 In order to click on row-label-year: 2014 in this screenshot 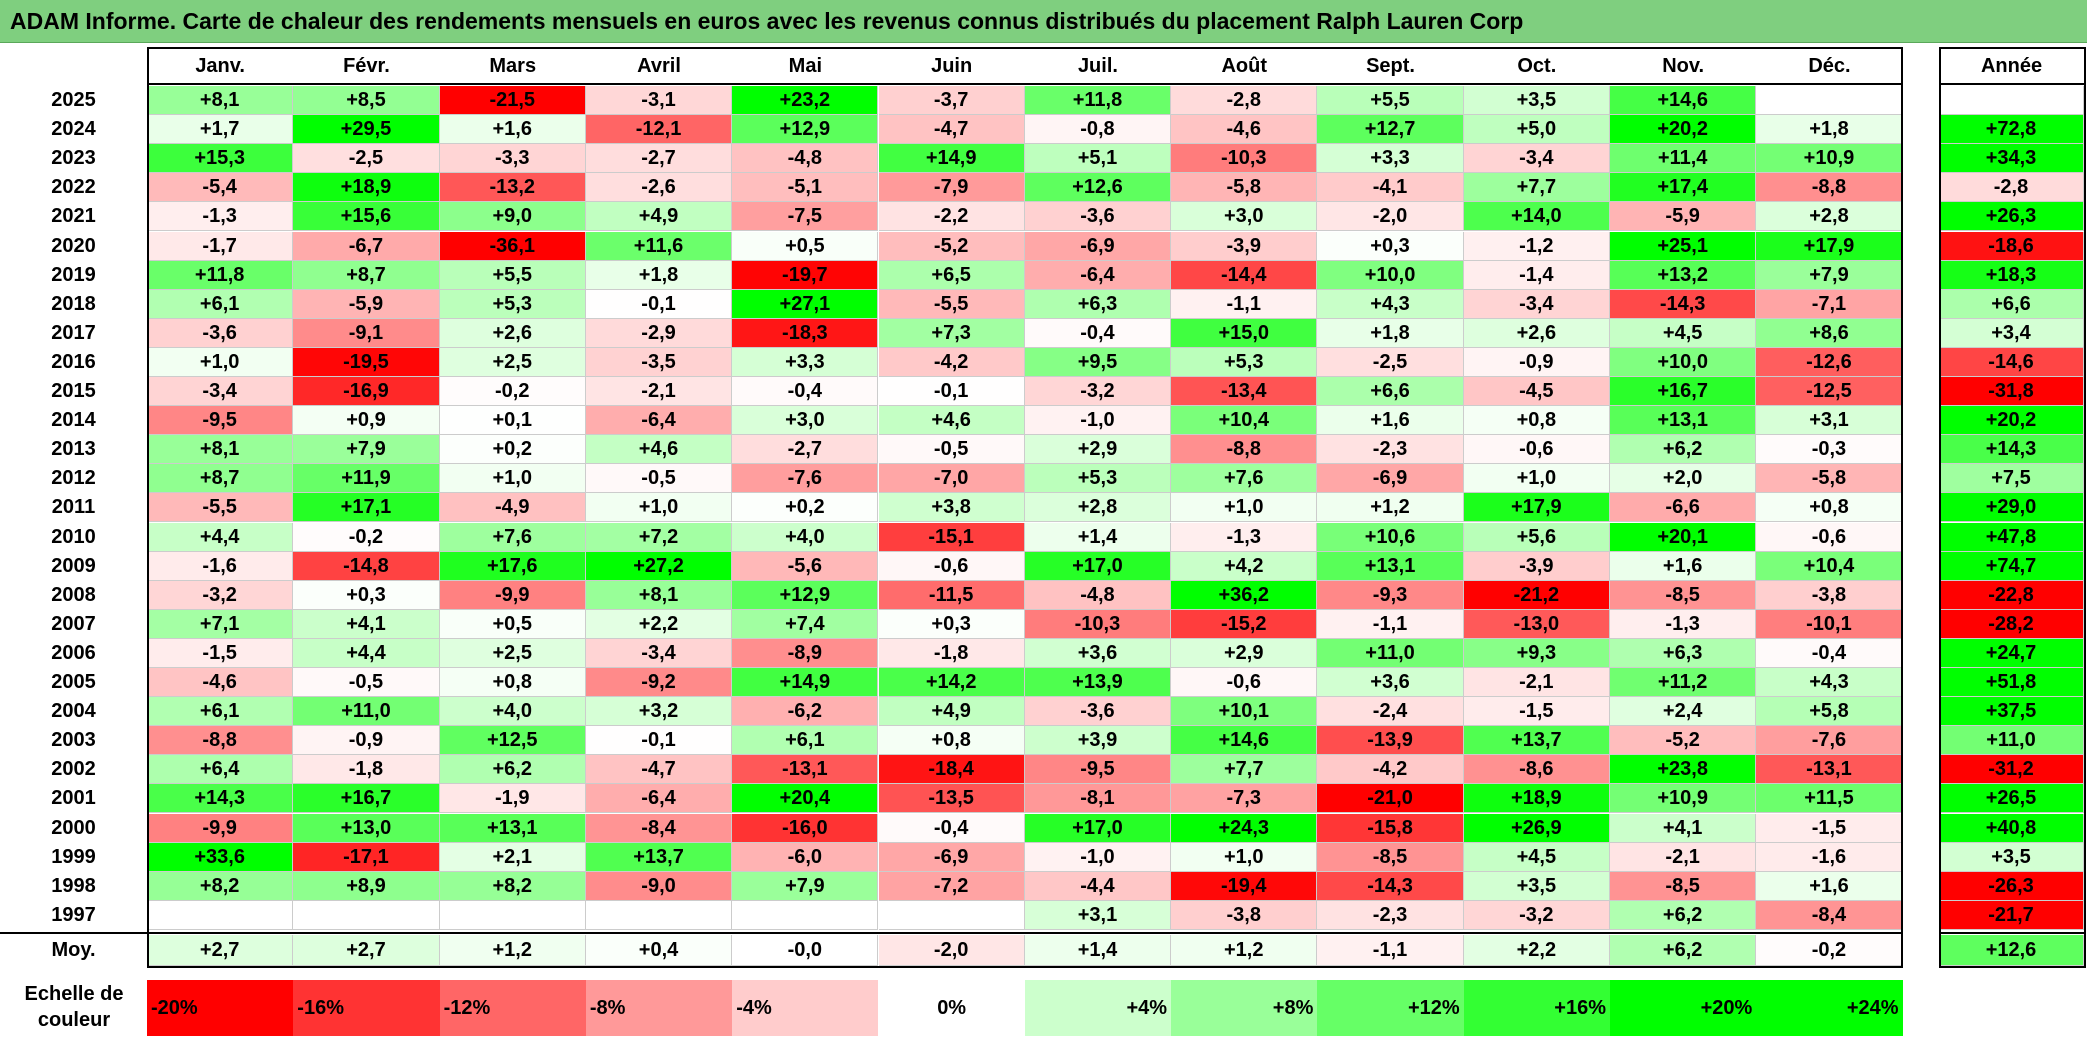, I will do `click(73, 420)`.